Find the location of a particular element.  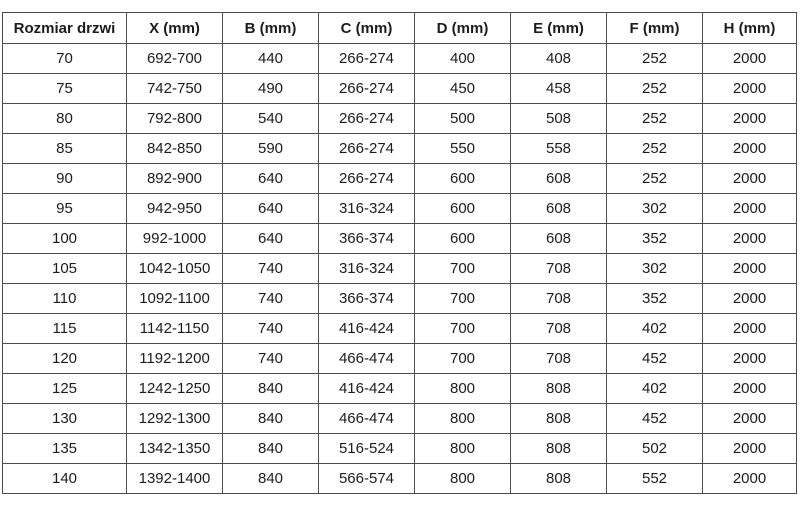

table-cell: 550 is located at coordinates (462, 148).